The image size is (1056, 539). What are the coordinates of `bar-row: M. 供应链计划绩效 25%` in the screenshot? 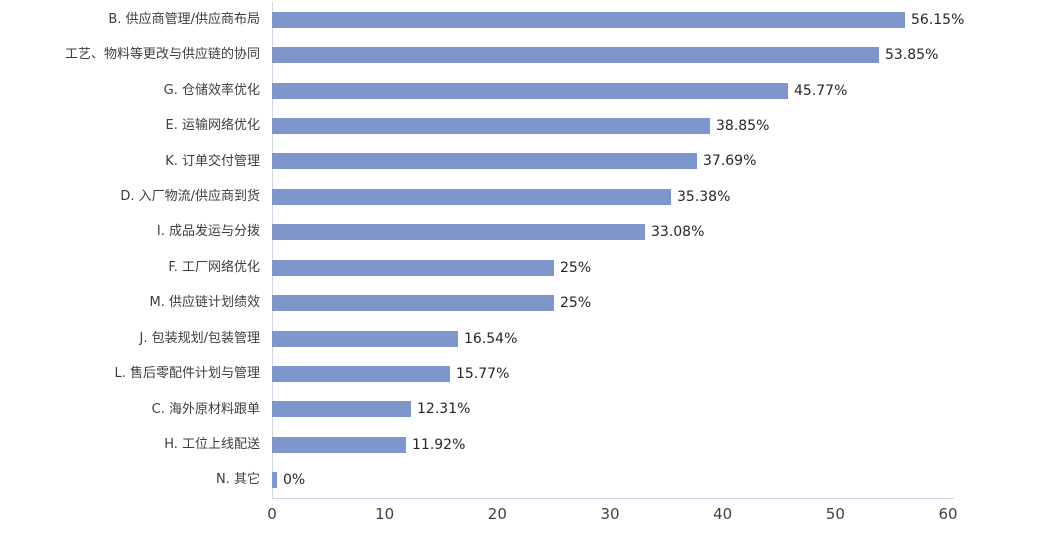 It's located at (528, 302).